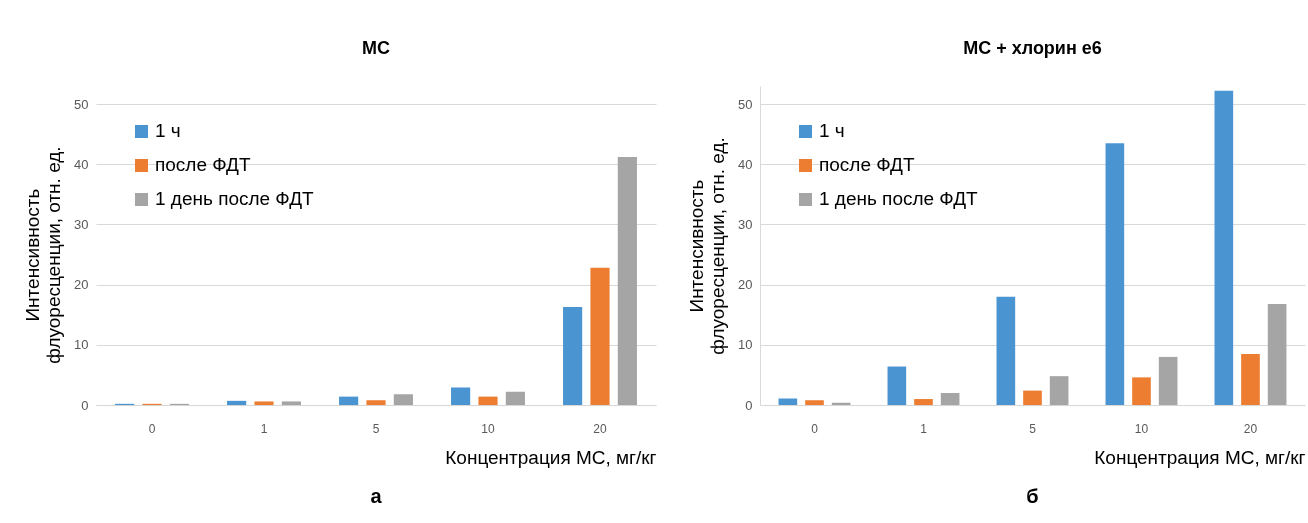 This screenshot has width=1308, height=523. What do you see at coordinates (376, 48) in the screenshot?
I see `chart-title: МС` at bounding box center [376, 48].